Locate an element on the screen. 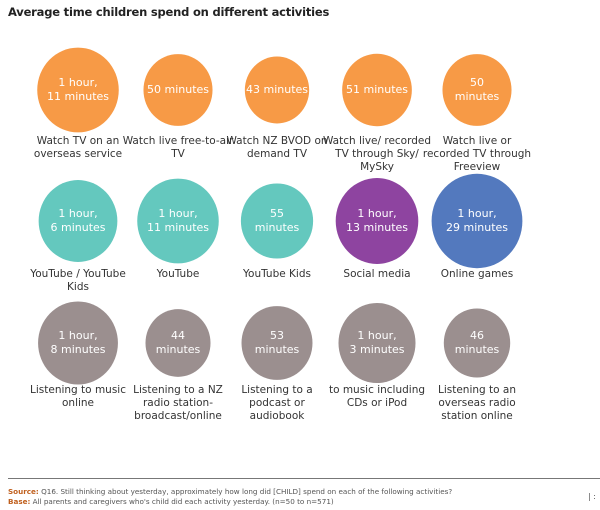 The height and width of the screenshot is (510, 600). bubble-value: 53 minutes is located at coordinates (277, 342).